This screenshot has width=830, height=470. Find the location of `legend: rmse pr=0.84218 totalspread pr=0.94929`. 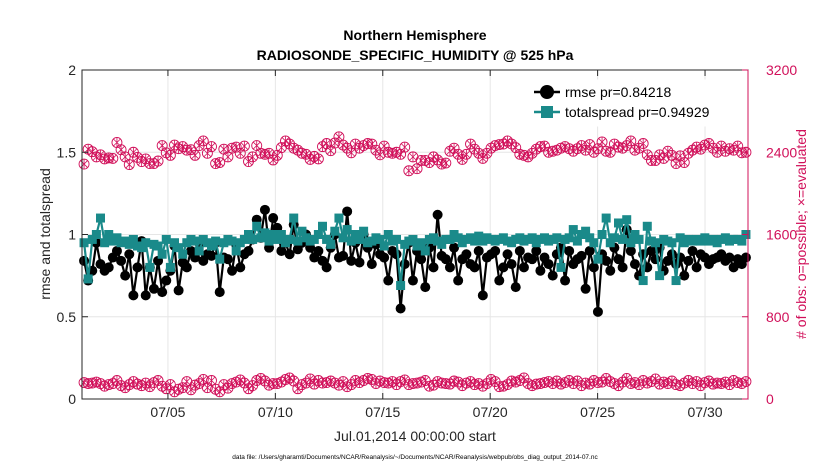

legend: rmse pr=0.84218 totalspread pr=0.94929 is located at coordinates (636, 103).